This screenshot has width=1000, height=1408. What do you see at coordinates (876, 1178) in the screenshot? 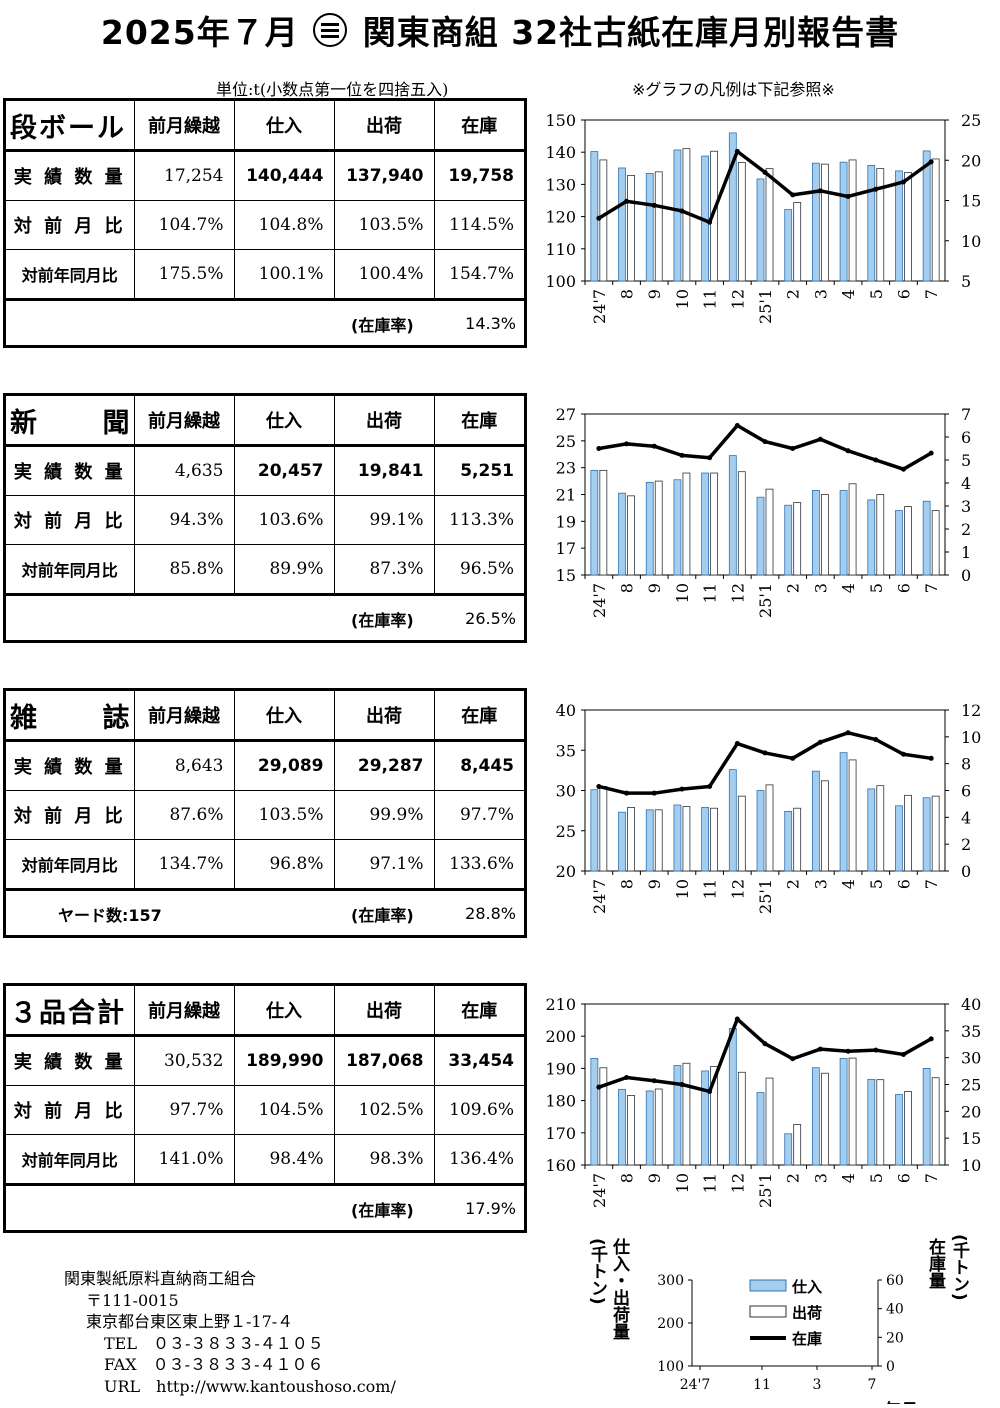
I see `x-tick-label: 5` at bounding box center [876, 1178].